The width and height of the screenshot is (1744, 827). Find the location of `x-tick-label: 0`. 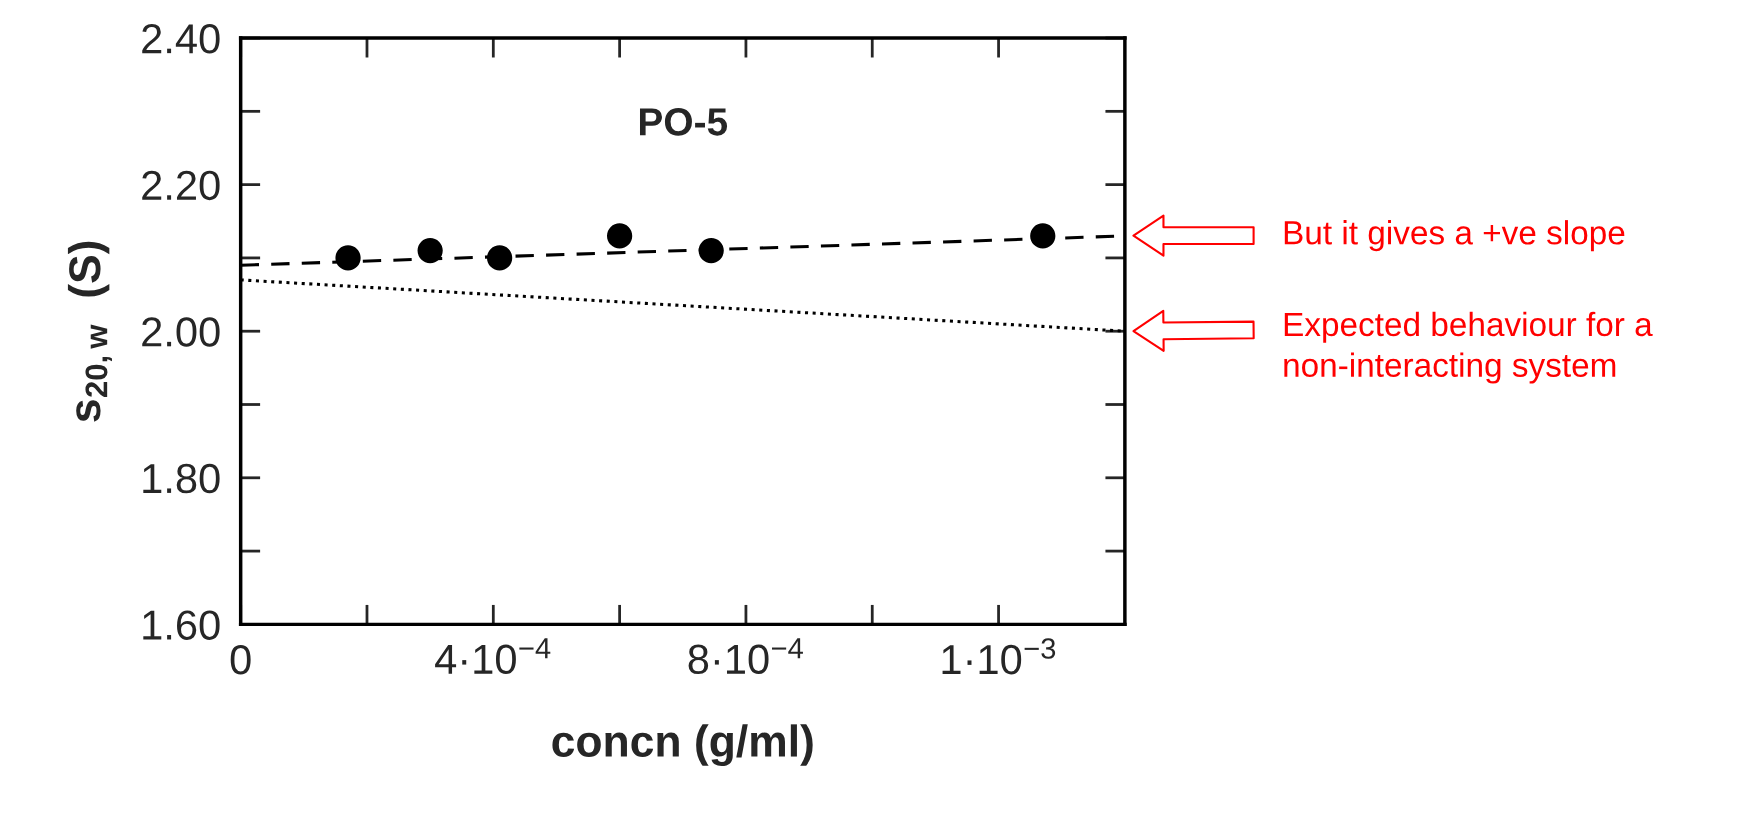

x-tick-label: 0 is located at coordinates (240, 659).